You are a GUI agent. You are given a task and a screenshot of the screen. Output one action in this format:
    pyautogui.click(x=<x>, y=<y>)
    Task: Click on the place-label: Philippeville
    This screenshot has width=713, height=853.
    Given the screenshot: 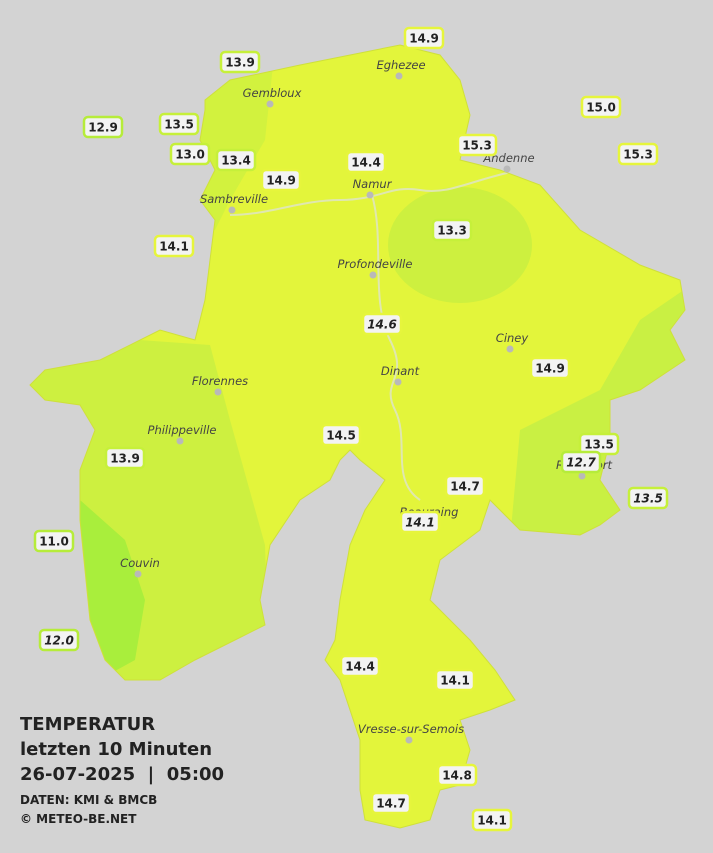 What is the action you would take?
    pyautogui.click(x=182, y=430)
    